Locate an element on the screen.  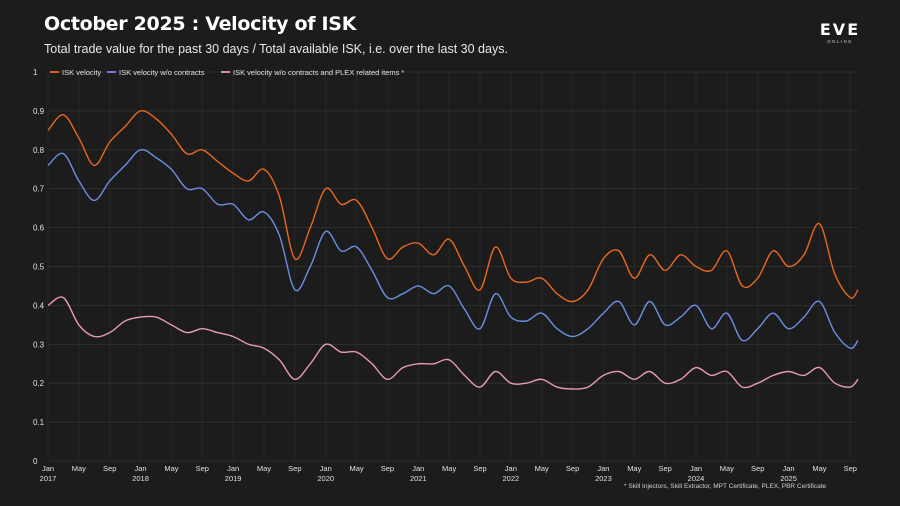
y-tick-label: 0.4 is located at coordinates (39, 305).